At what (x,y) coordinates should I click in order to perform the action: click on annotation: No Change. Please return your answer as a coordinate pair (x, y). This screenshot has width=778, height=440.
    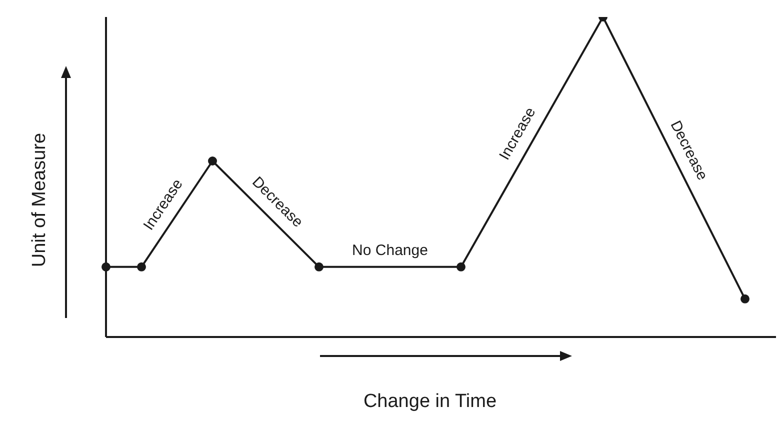
    Looking at the image, I should click on (390, 250).